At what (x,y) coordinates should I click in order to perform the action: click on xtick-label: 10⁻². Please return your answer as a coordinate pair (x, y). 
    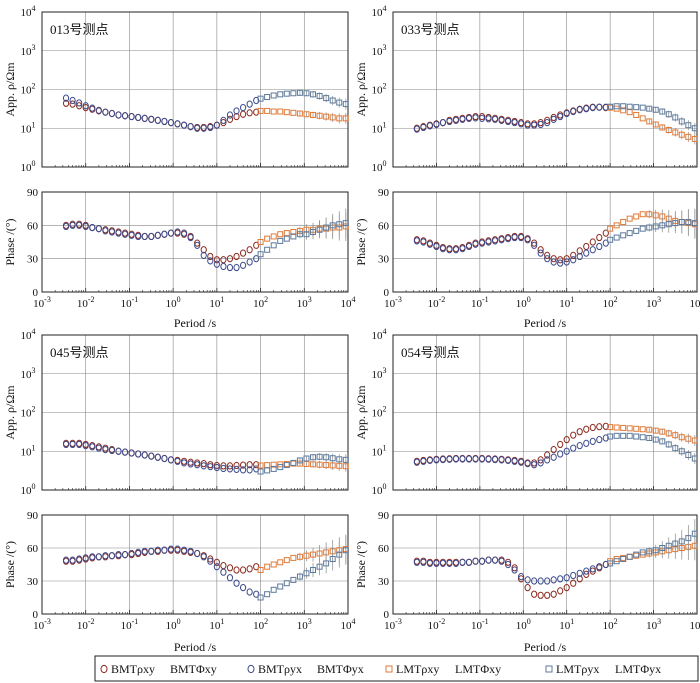
    Looking at the image, I should click on (437, 302).